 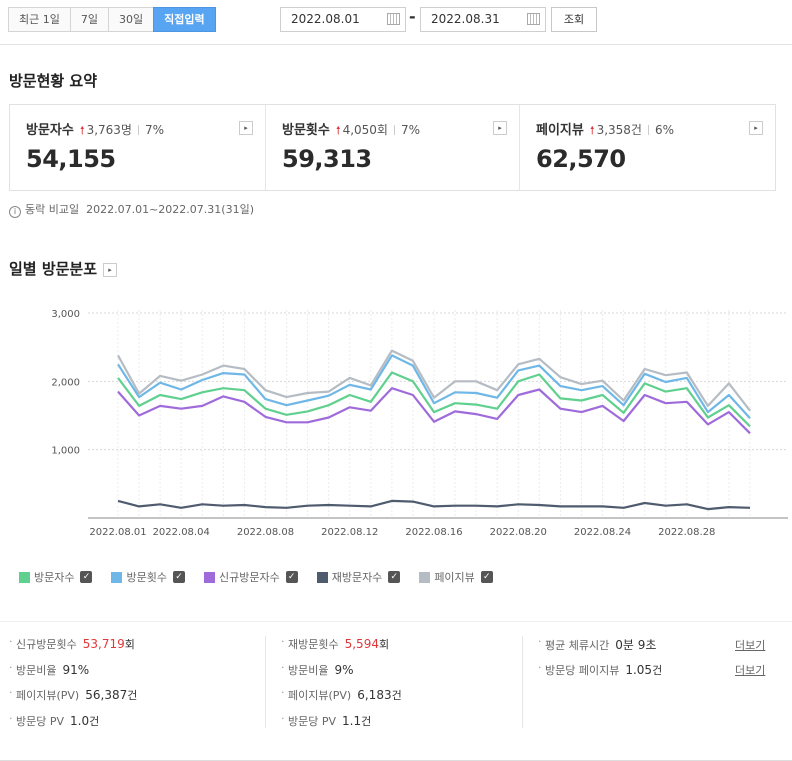 I want to click on card-value: 54,155, so click(x=71, y=159).